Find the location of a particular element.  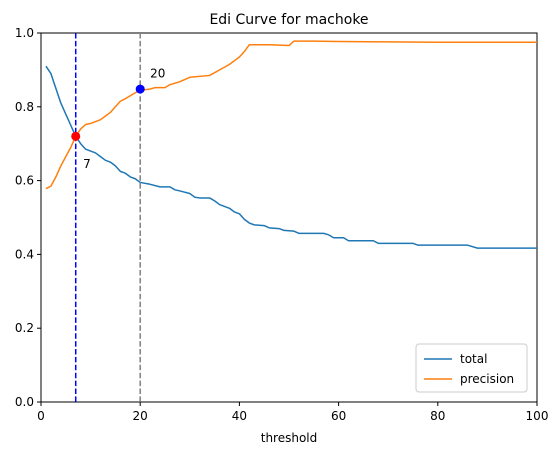

y-tick-label: 1.0 is located at coordinates (24, 33).